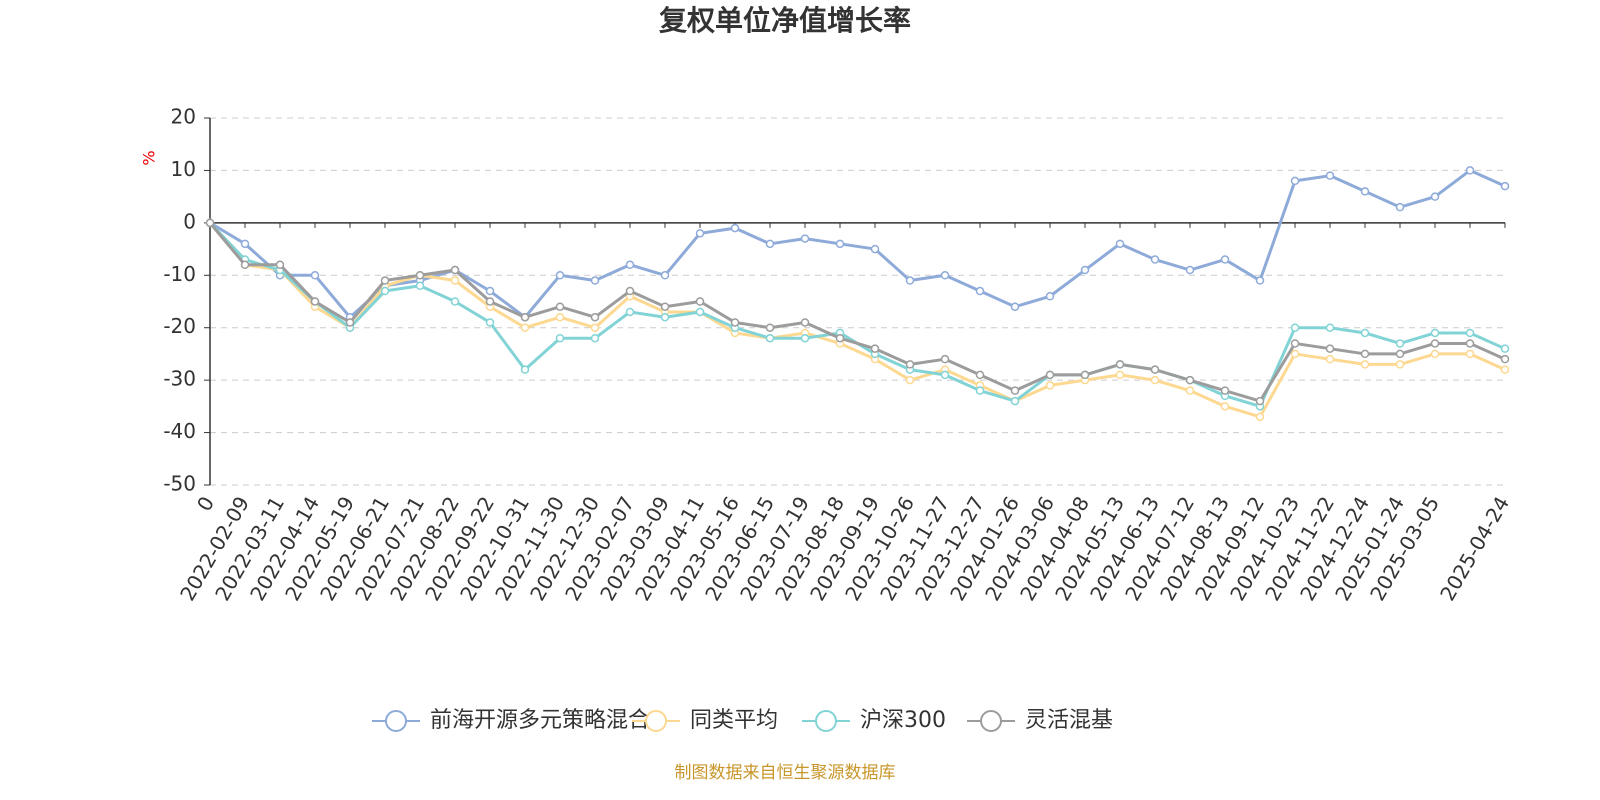 This screenshot has height=800, width=1600. What do you see at coordinates (785, 773) in the screenshot?
I see `source-note: 制图数据来自恒生聚源数据库` at bounding box center [785, 773].